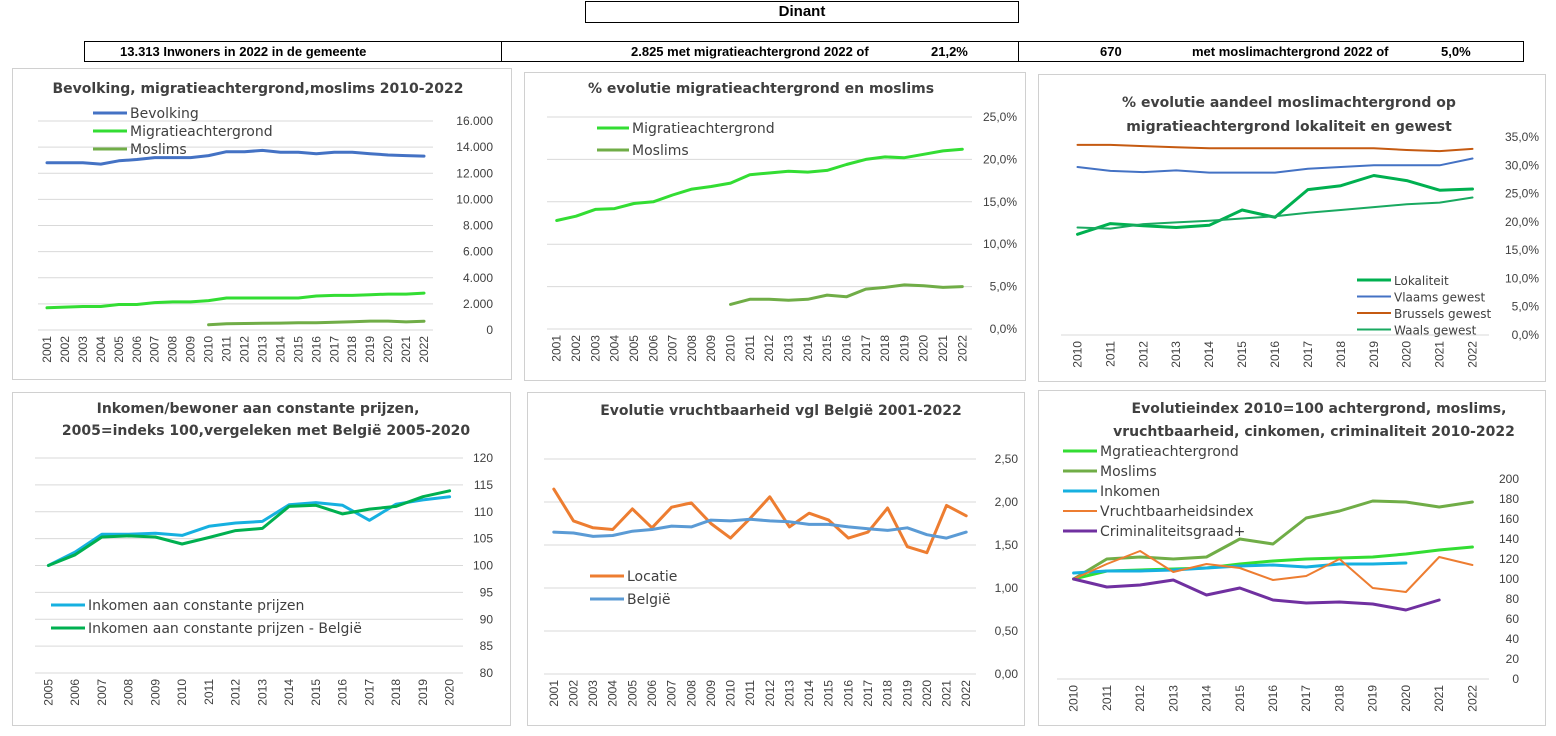  Describe the element at coordinates (1509, 519) in the screenshot. I see `y-tick-label: 160` at that location.